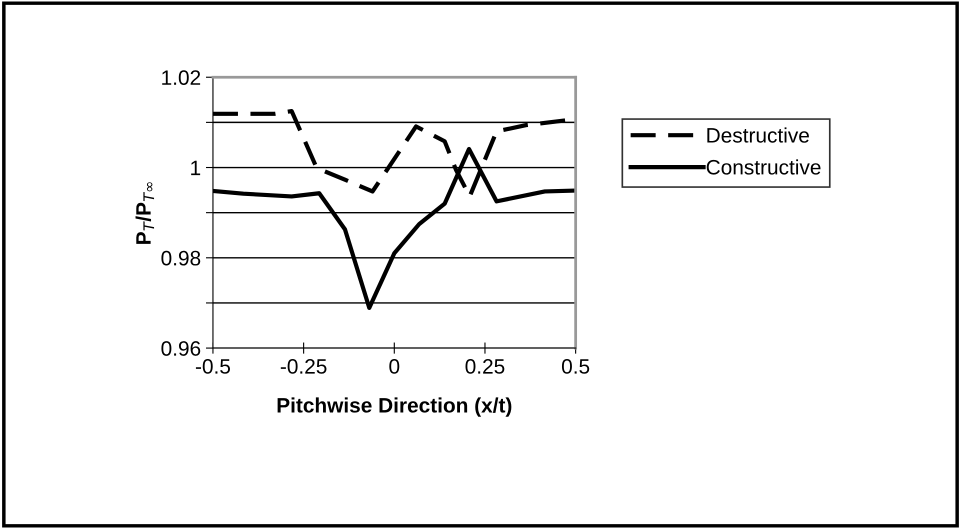 The image size is (961, 529). Describe the element at coordinates (181, 77) in the screenshot. I see `y-tick-label: 1.02` at that location.